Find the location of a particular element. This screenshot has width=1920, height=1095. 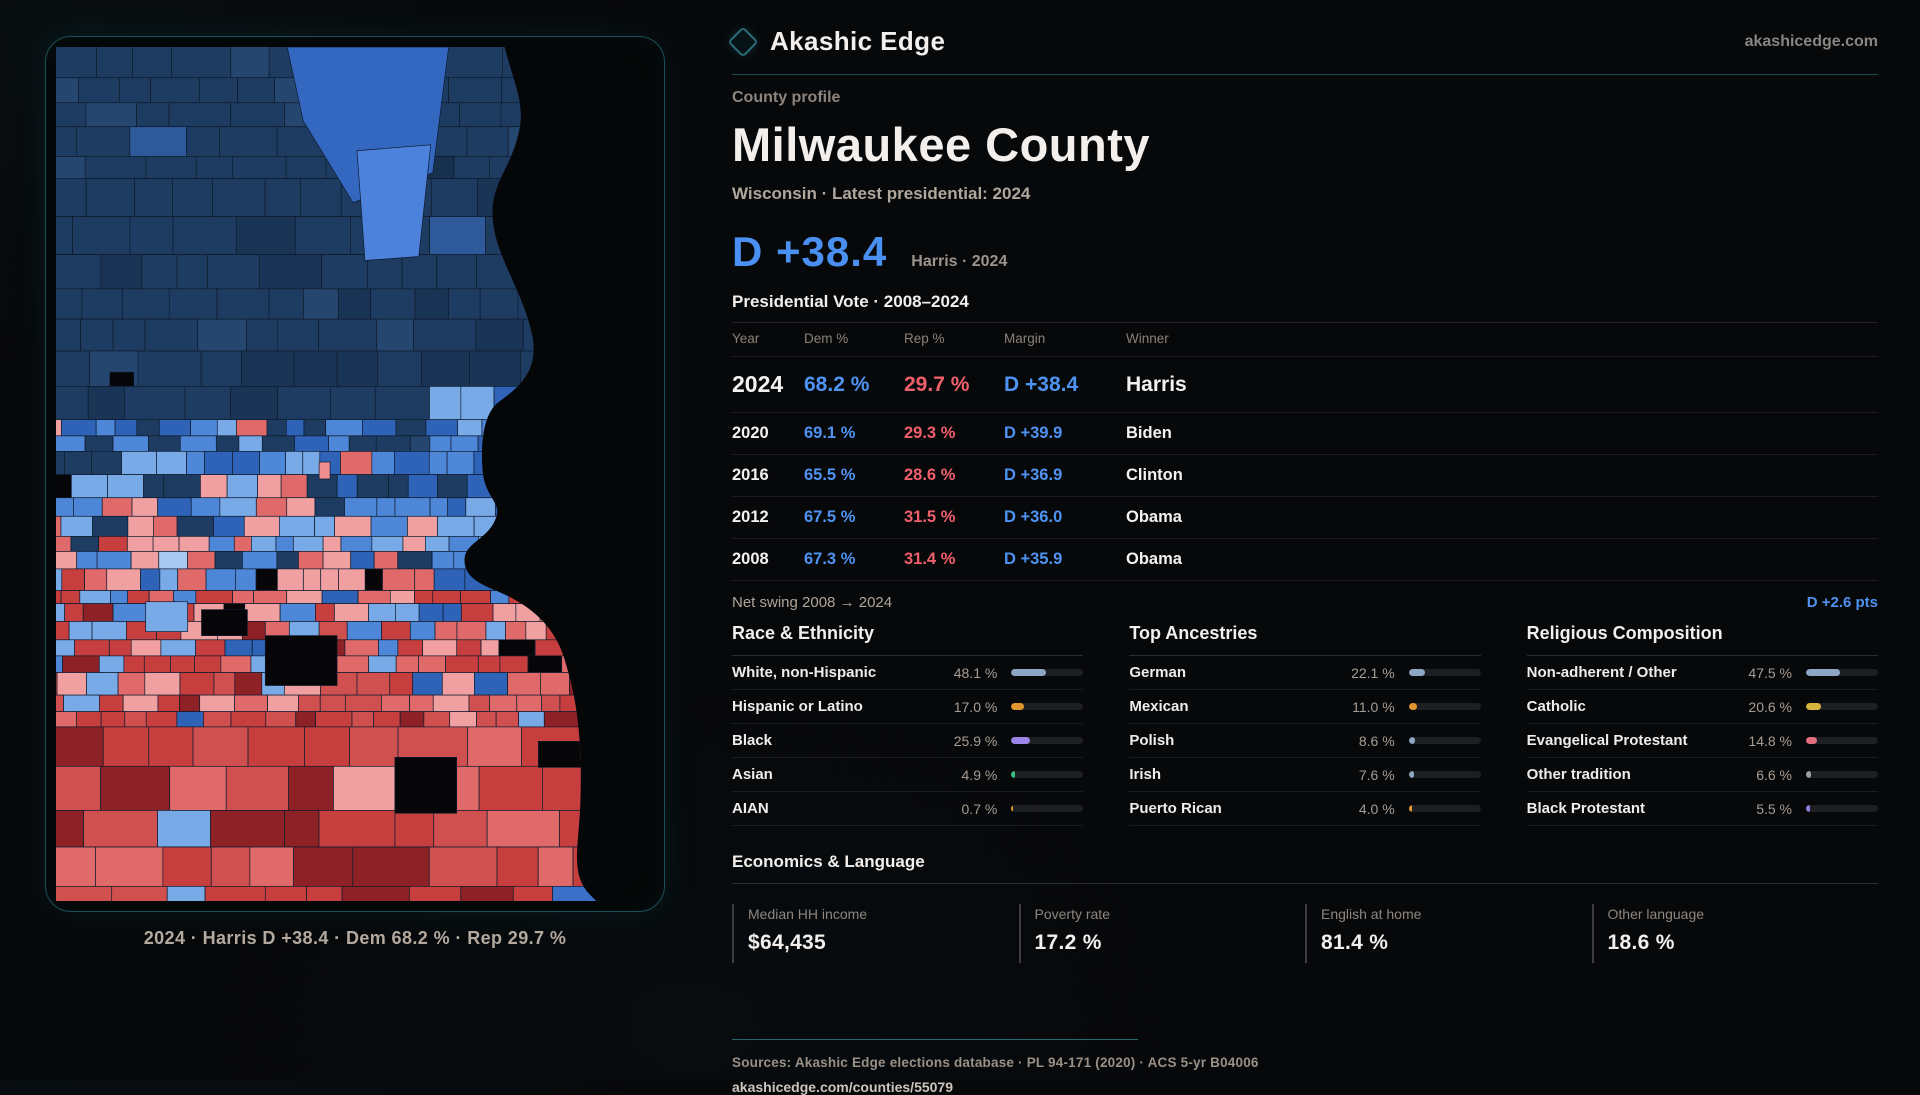

demographic-row: AIAN 0.7 % is located at coordinates (908, 809).